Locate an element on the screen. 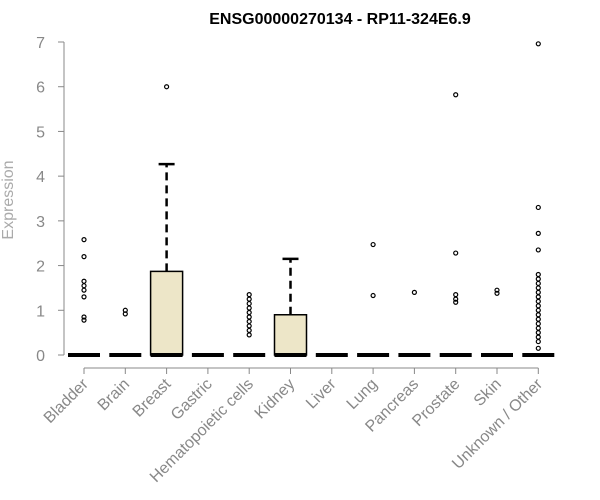 The image size is (600, 500). y-tick-label: 3 is located at coordinates (40, 222).